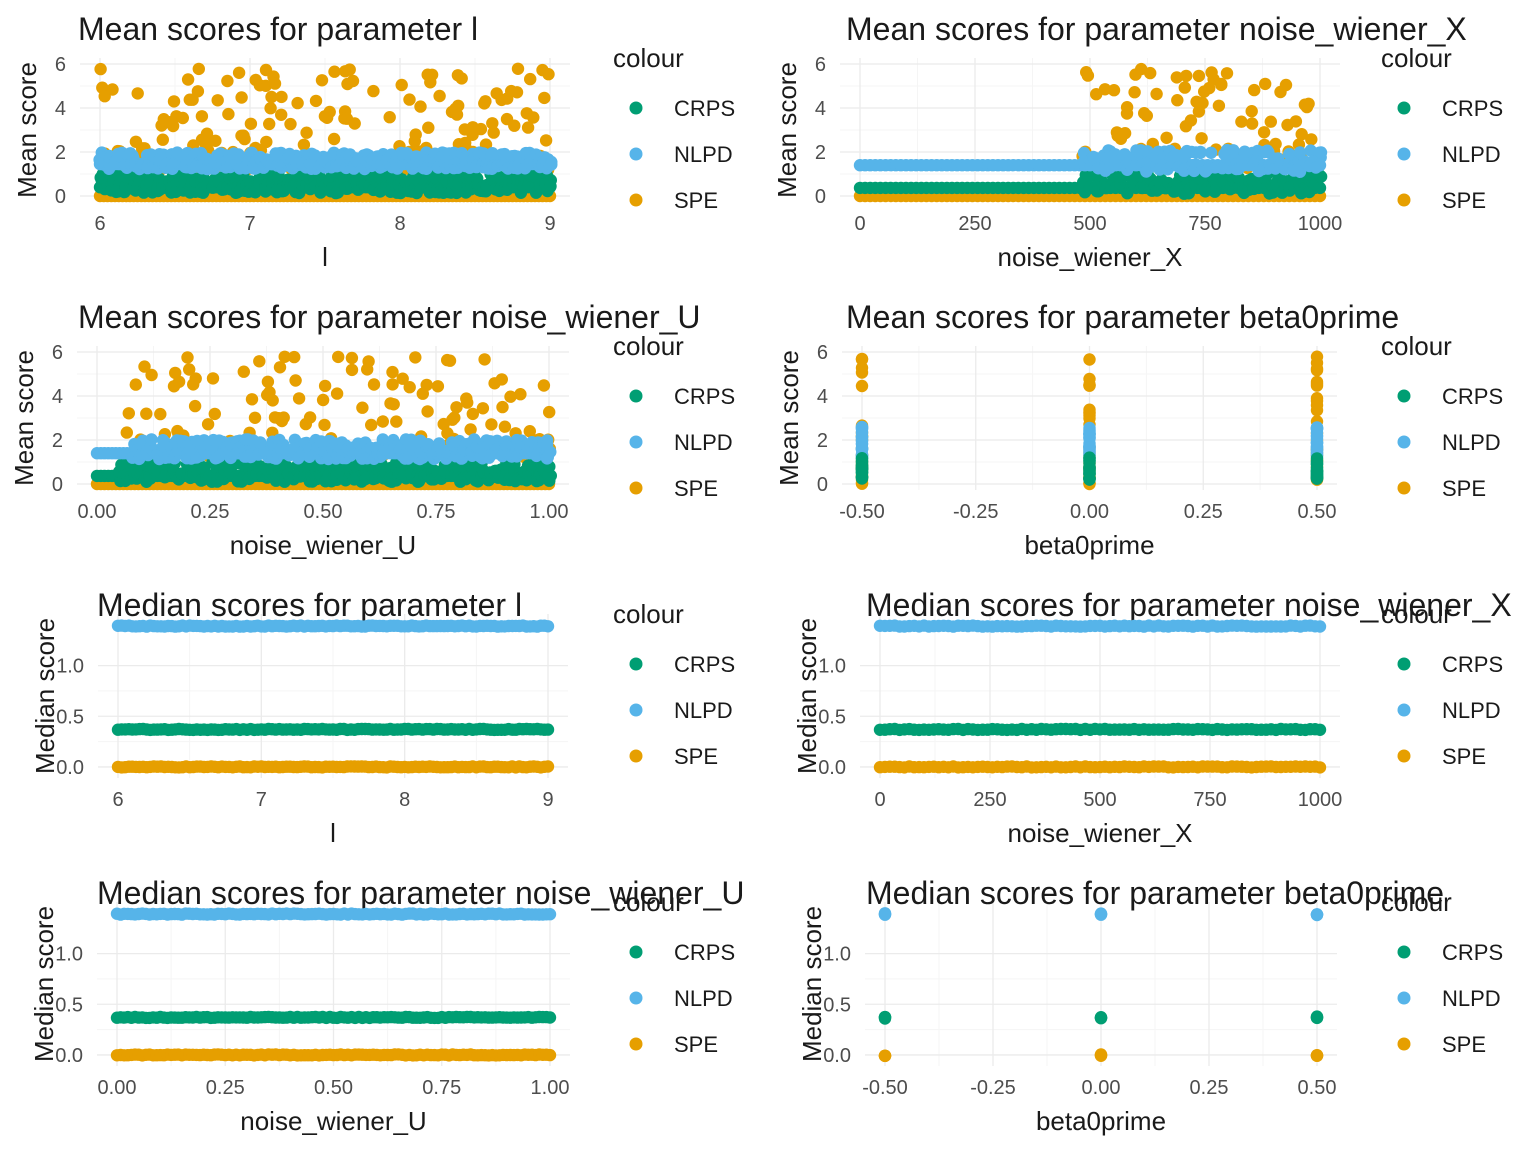 Image resolution: width=1536 pixels, height=1152 pixels. I want to click on panel-title: Mean scores for parameter noise_wiener_U, so click(389, 317).